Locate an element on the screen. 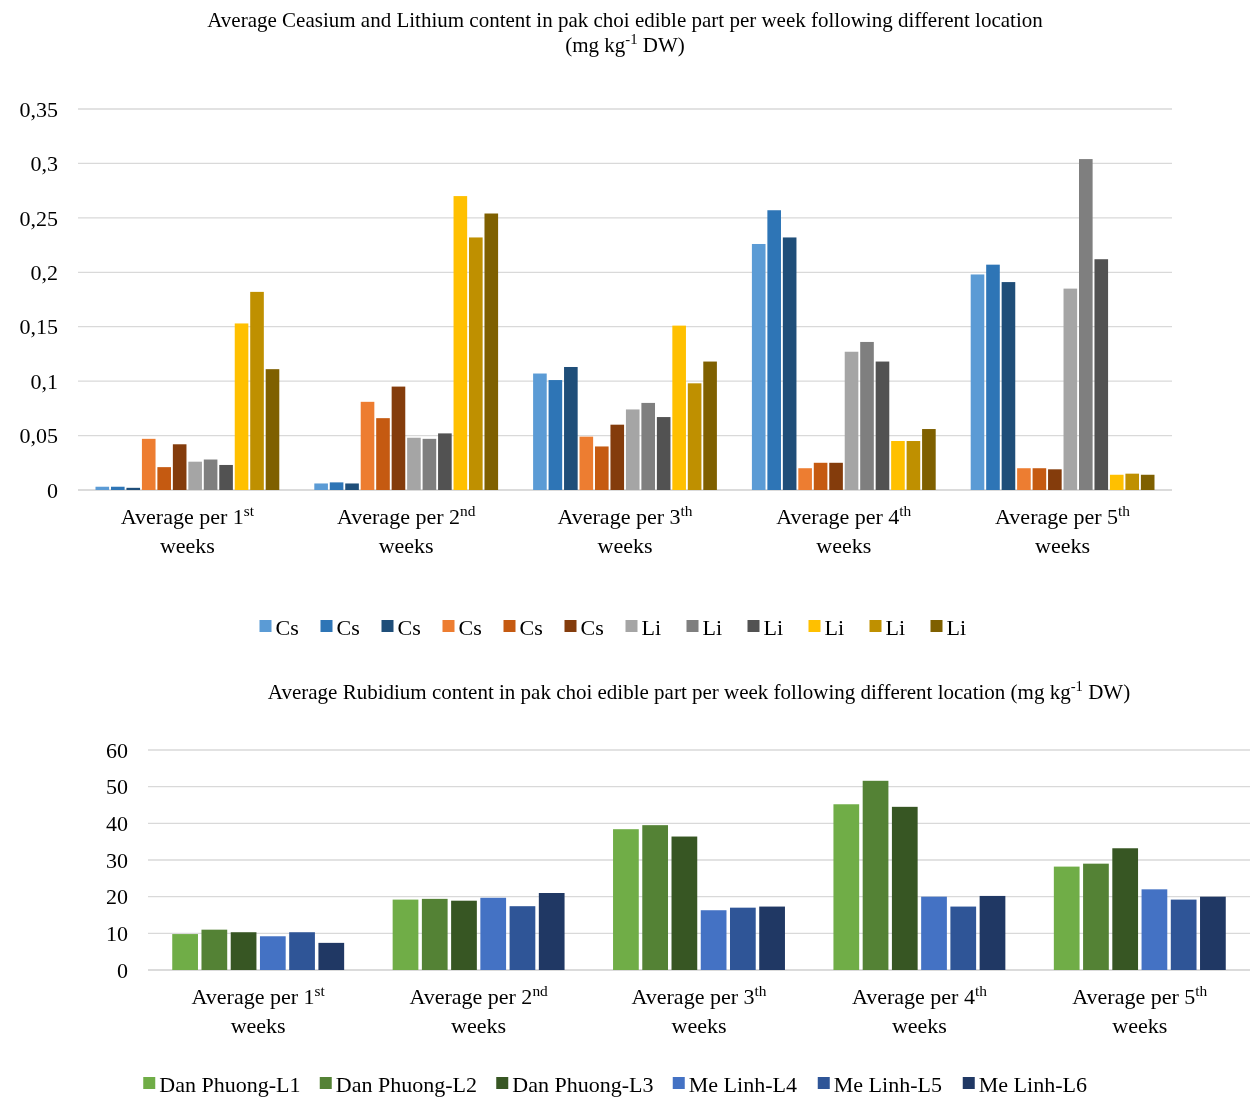 Image resolution: width=1251 pixels, height=1098 pixels. y-tick-label: 0,05 is located at coordinates (38, 436).